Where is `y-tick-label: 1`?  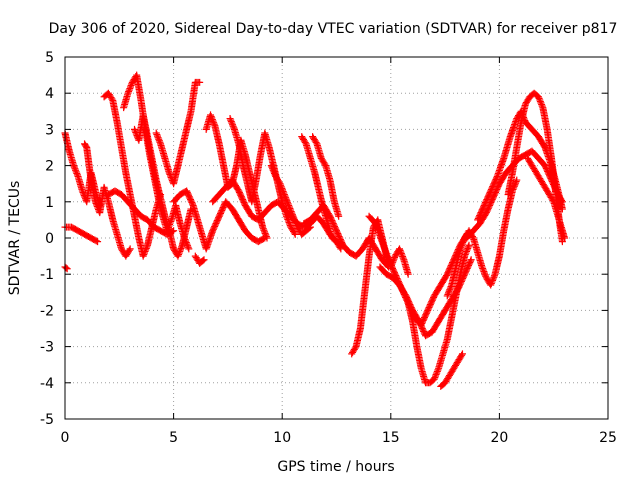 y-tick-label: 1 is located at coordinates (49, 203).